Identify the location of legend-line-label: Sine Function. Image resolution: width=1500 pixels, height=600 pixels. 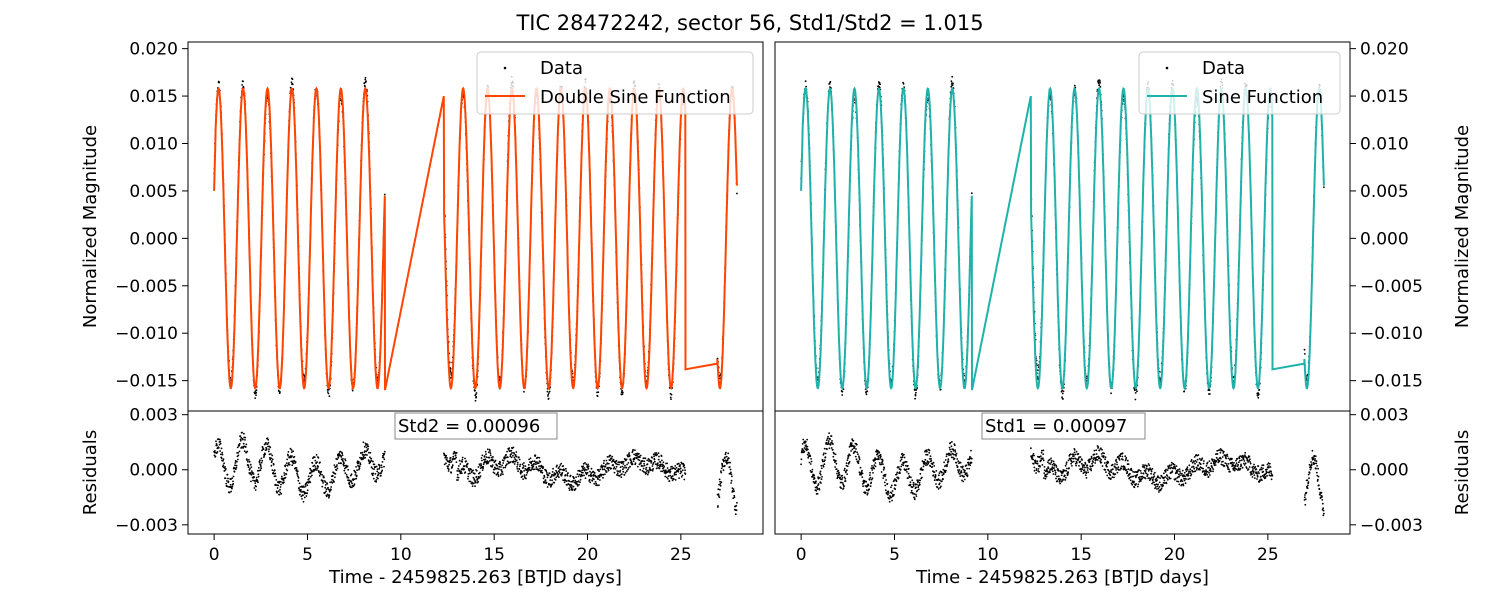
(1262, 97).